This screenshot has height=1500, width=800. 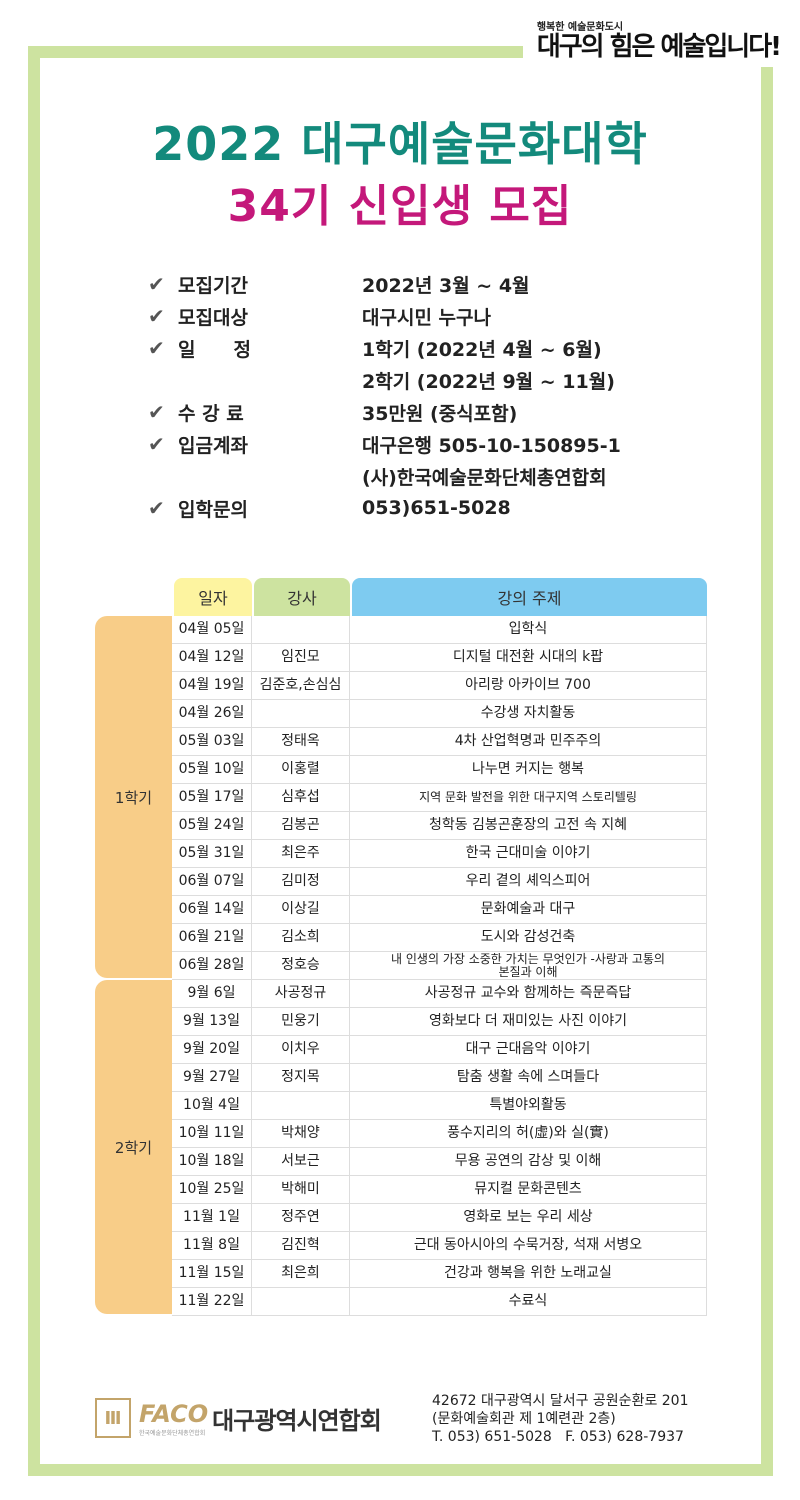 What do you see at coordinates (439, 994) in the screenshot?
I see `table-row: 9월 6일 사공정규 사공정규 교수와 함께하는 즉문즉답` at bounding box center [439, 994].